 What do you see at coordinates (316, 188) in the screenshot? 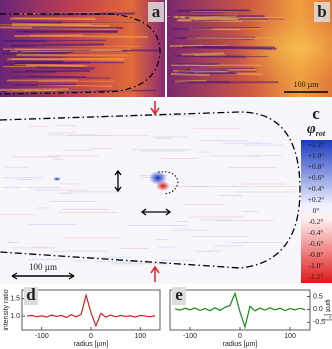
I see `colorbar-label: +0.4°` at bounding box center [316, 188].